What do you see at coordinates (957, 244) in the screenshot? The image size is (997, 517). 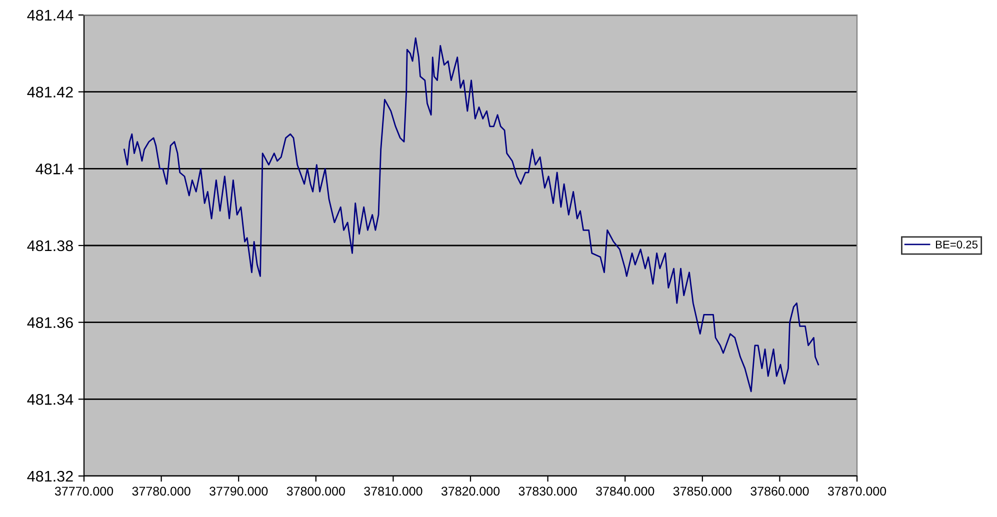 I see `legend-label: BE=0.25` at bounding box center [957, 244].